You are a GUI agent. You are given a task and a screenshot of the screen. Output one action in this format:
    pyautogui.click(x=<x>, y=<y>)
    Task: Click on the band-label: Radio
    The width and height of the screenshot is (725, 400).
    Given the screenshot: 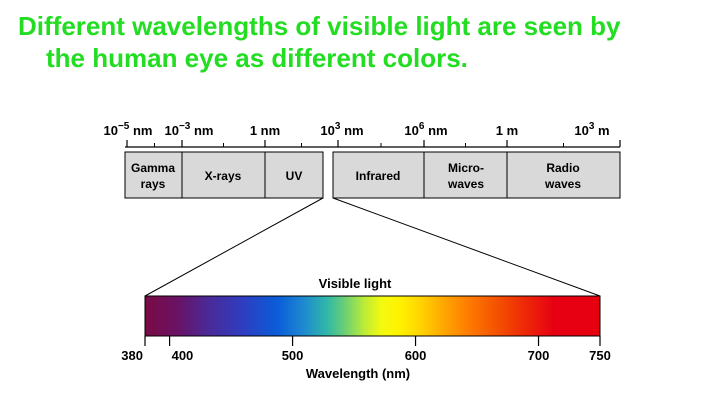 What is the action you would take?
    pyautogui.click(x=562, y=168)
    